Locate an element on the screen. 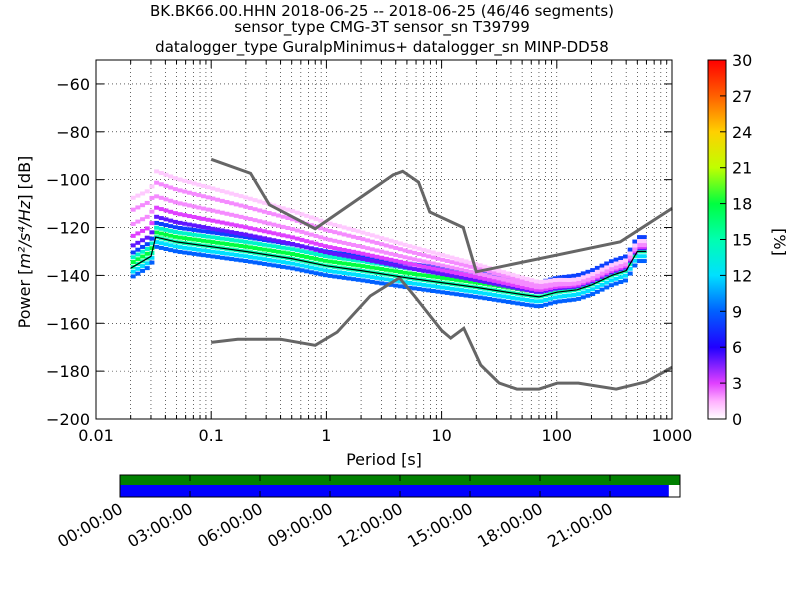  median-line is located at coordinates (388, 267).